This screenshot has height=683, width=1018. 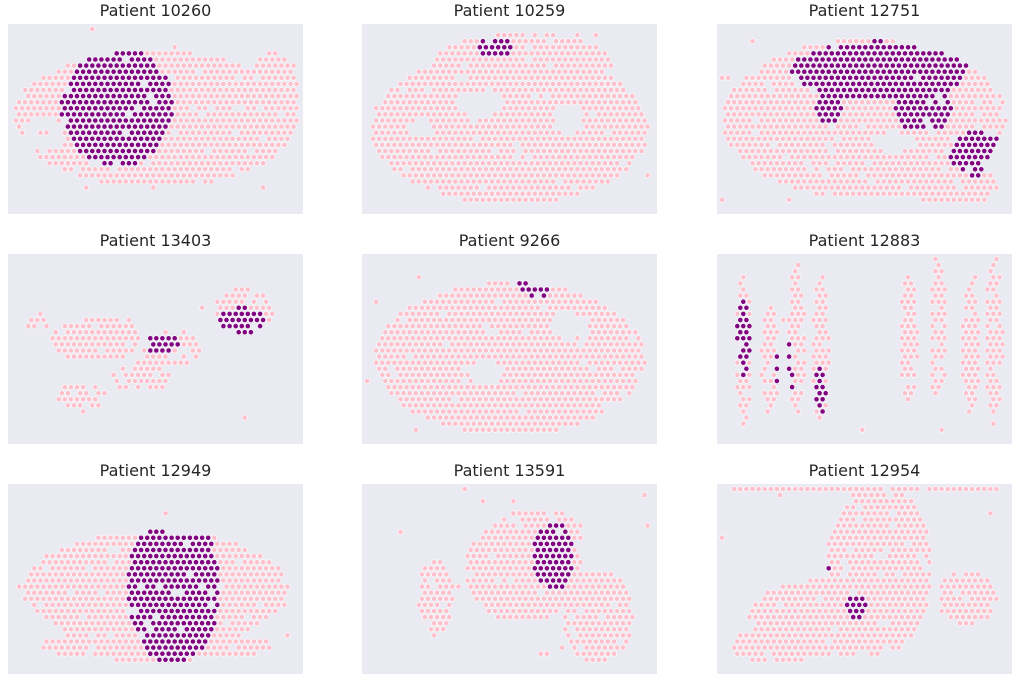 I want to click on chart-title: Patient 12751, so click(x=864, y=10).